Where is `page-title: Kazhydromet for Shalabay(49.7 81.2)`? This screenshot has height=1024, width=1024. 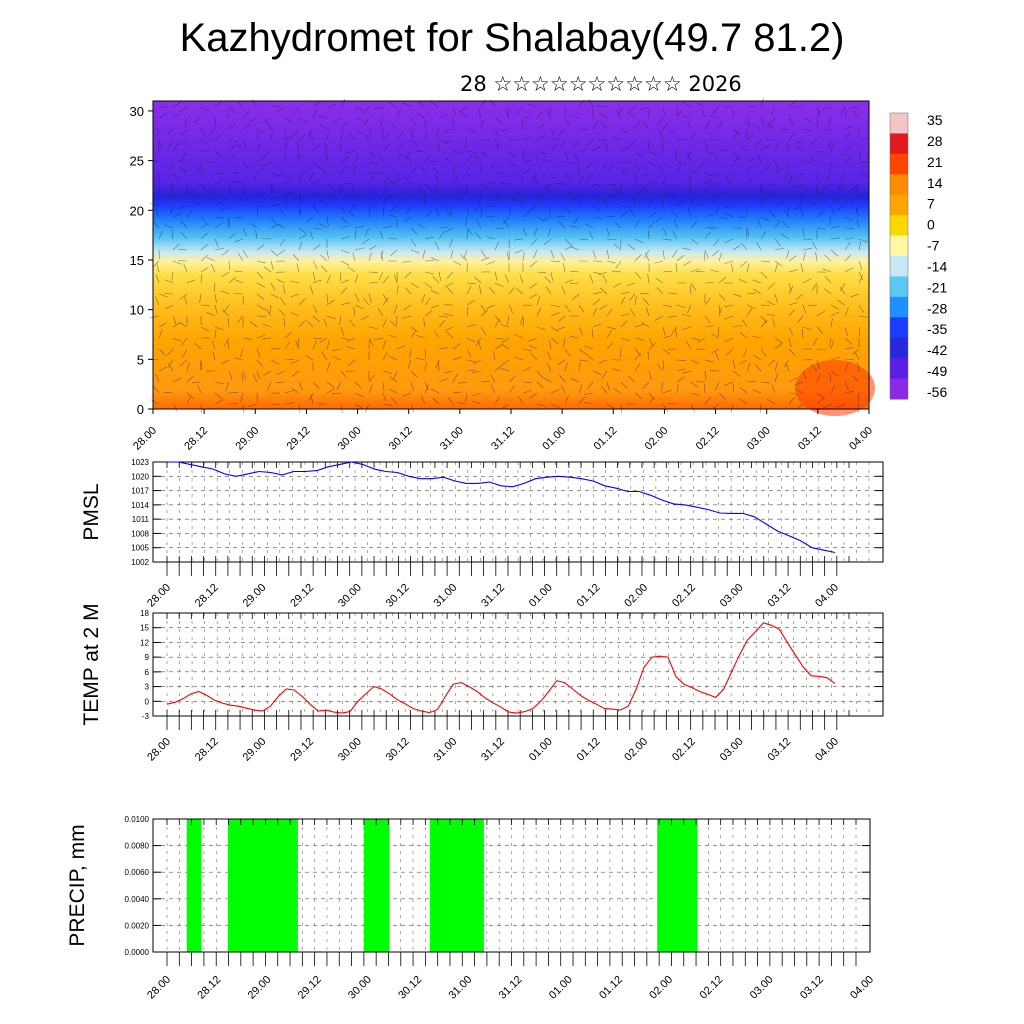
page-title: Kazhydromet for Shalabay(49.7 81.2) is located at coordinates (512, 38).